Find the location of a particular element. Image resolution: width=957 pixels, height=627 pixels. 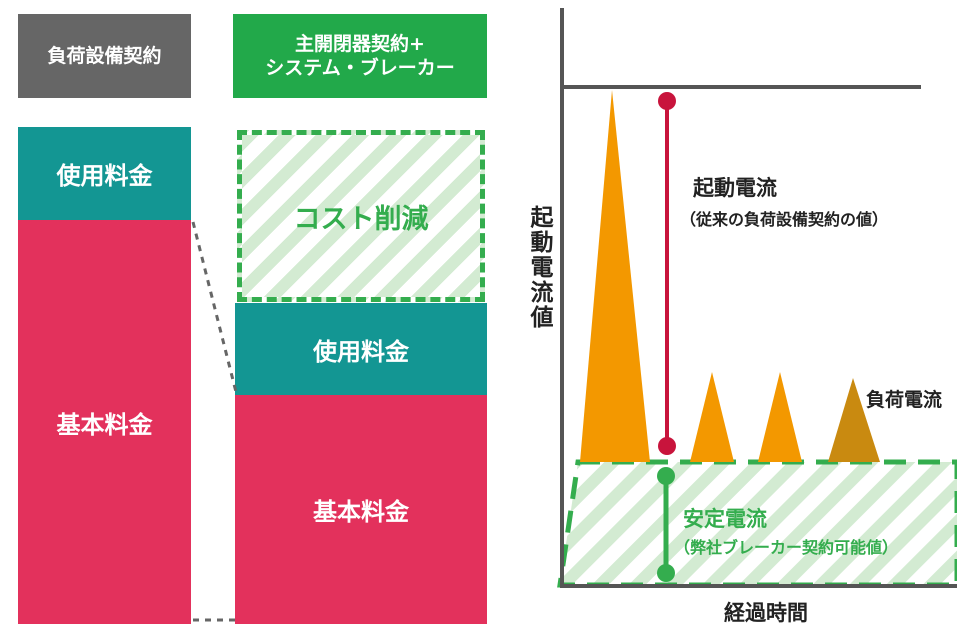

cost-reduction-block: コスト削減 is located at coordinates (361, 216).